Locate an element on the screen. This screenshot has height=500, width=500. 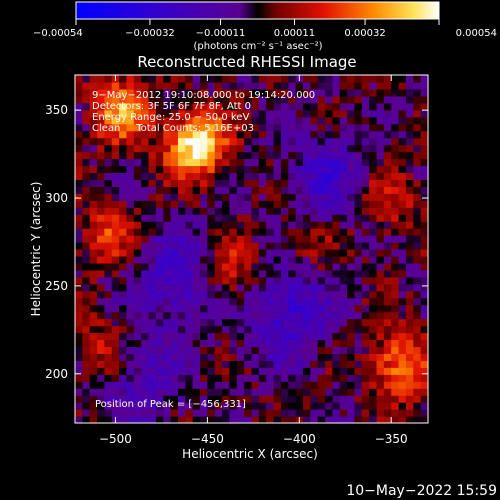
colorbar-tick-label: −0.00032 is located at coordinates (150, 33).